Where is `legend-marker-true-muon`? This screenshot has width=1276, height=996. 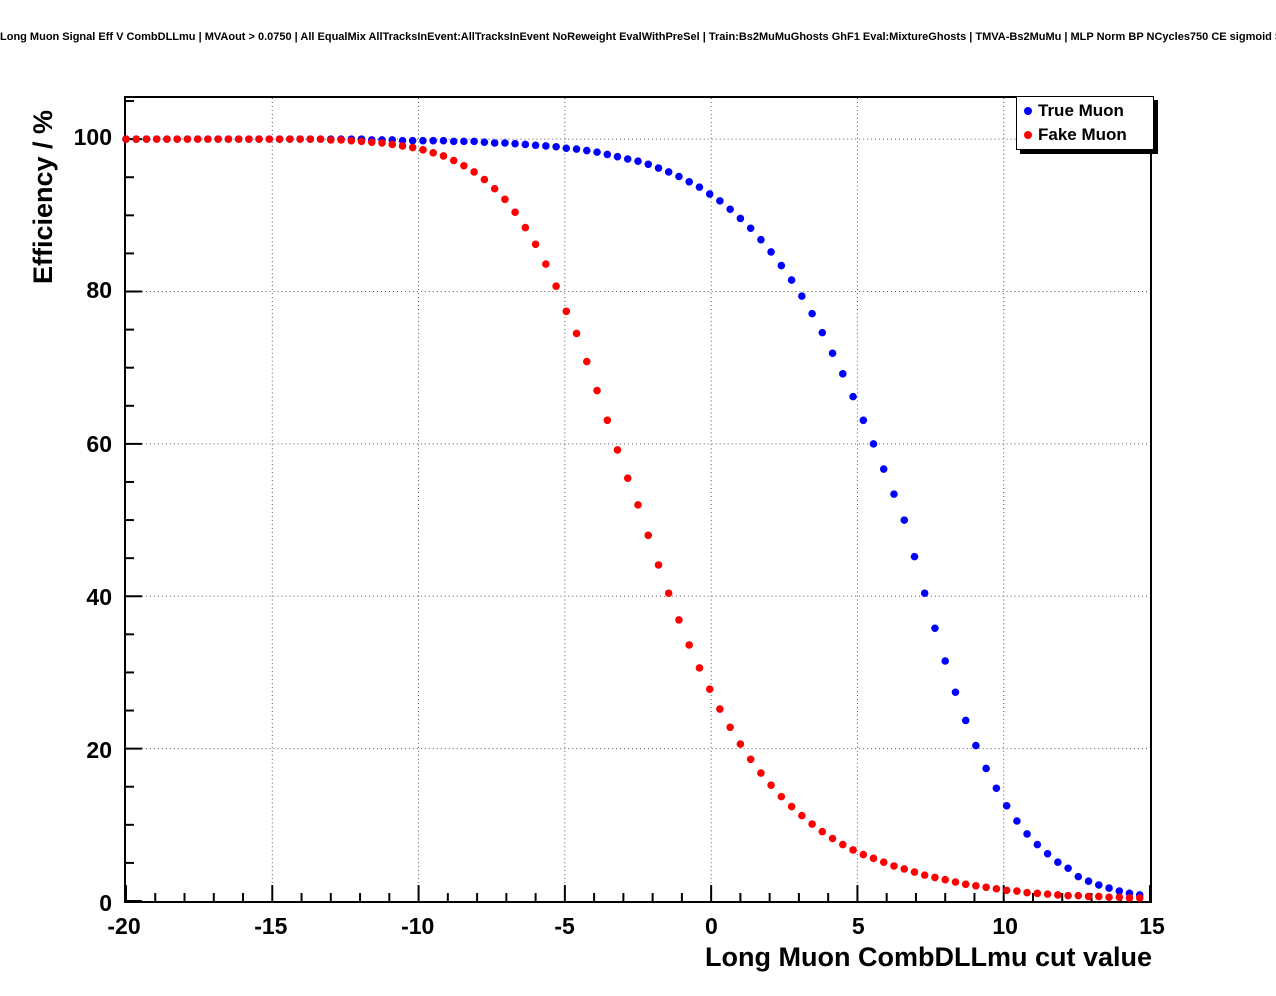
legend-marker-true-muon is located at coordinates (1028, 111).